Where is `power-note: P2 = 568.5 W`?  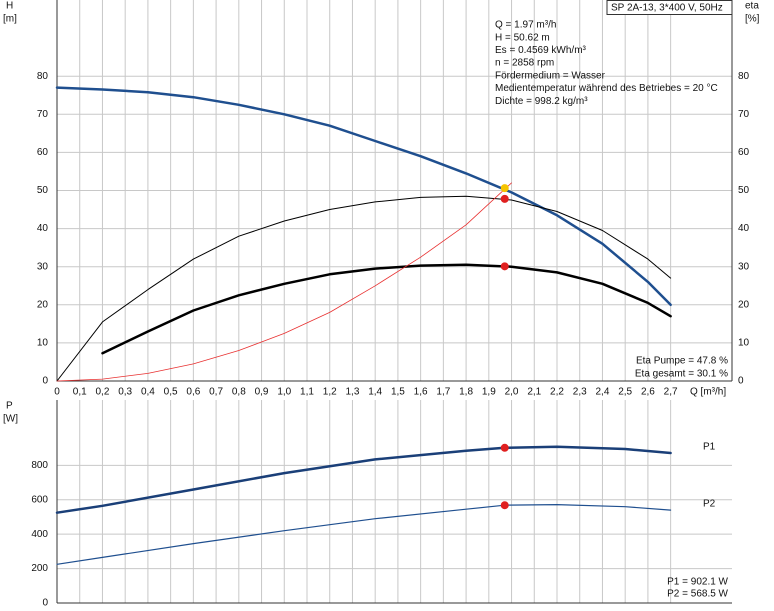
power-note: P2 = 568.5 W is located at coordinates (697, 594).